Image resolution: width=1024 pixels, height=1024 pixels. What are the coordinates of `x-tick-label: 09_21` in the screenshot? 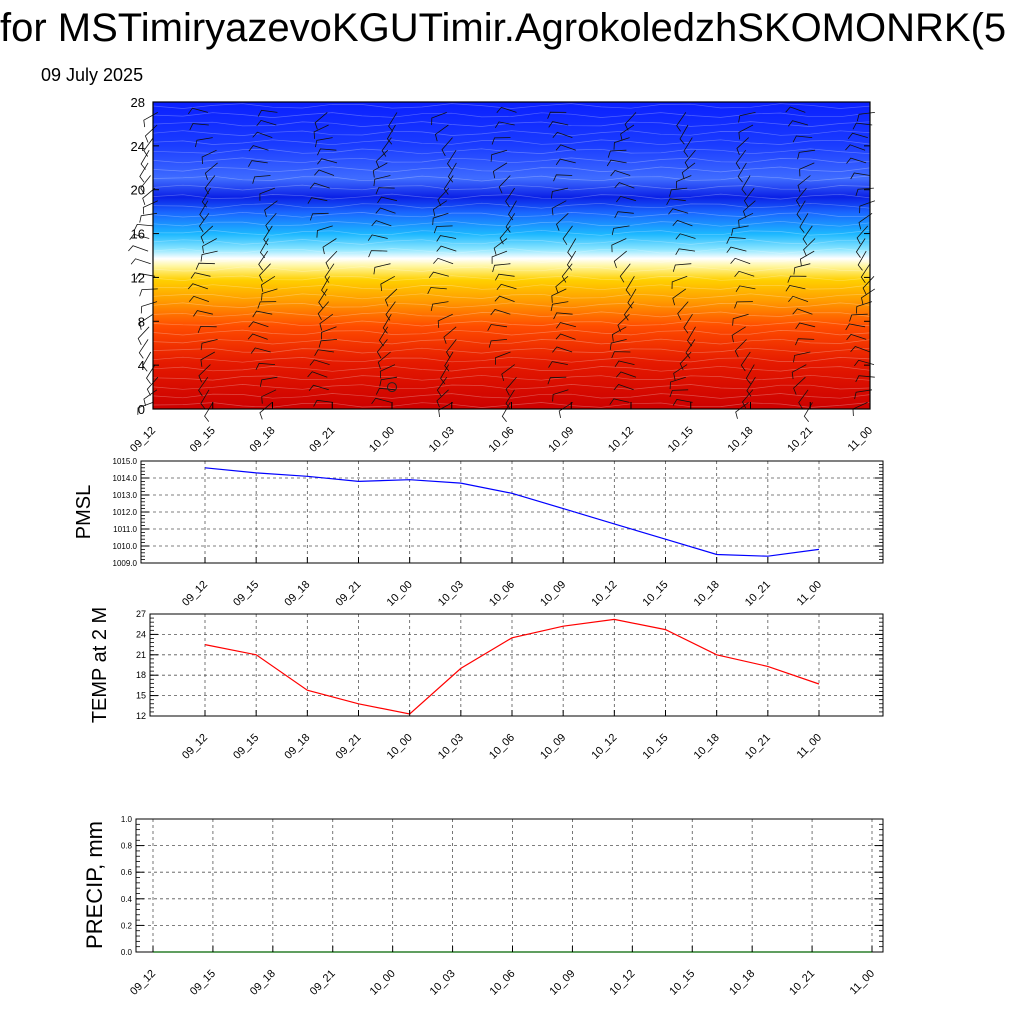 It's located at (322, 440).